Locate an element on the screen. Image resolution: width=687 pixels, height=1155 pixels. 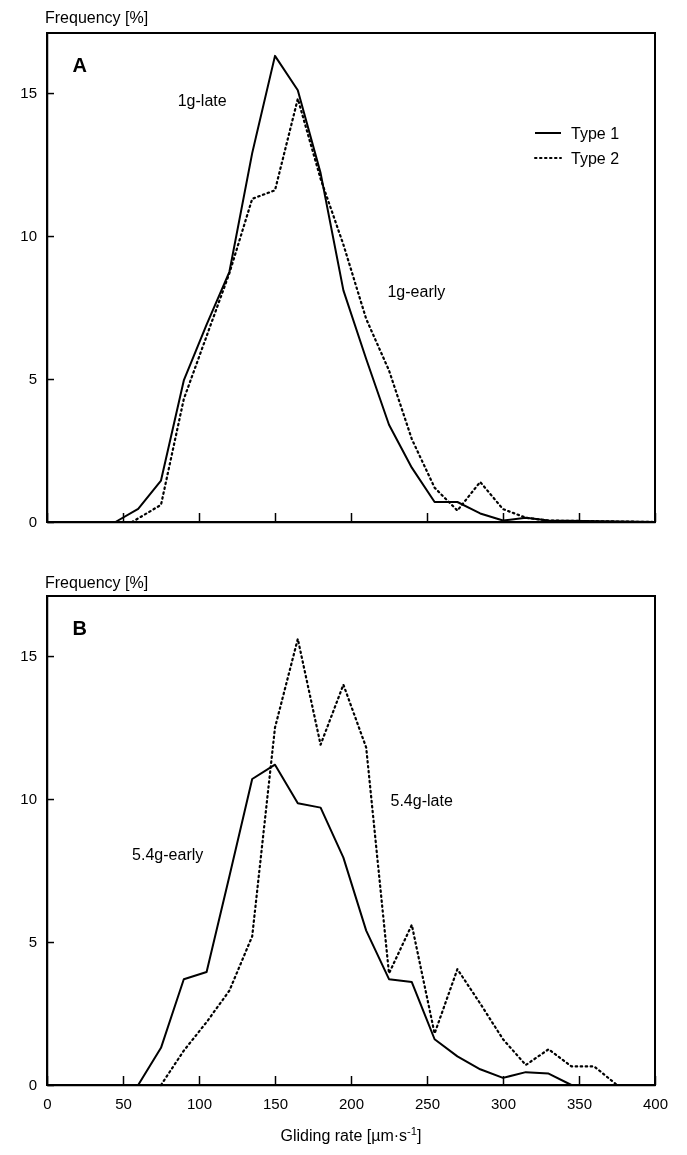
x-tick-label: 100 is located at coordinates (199, 1103).